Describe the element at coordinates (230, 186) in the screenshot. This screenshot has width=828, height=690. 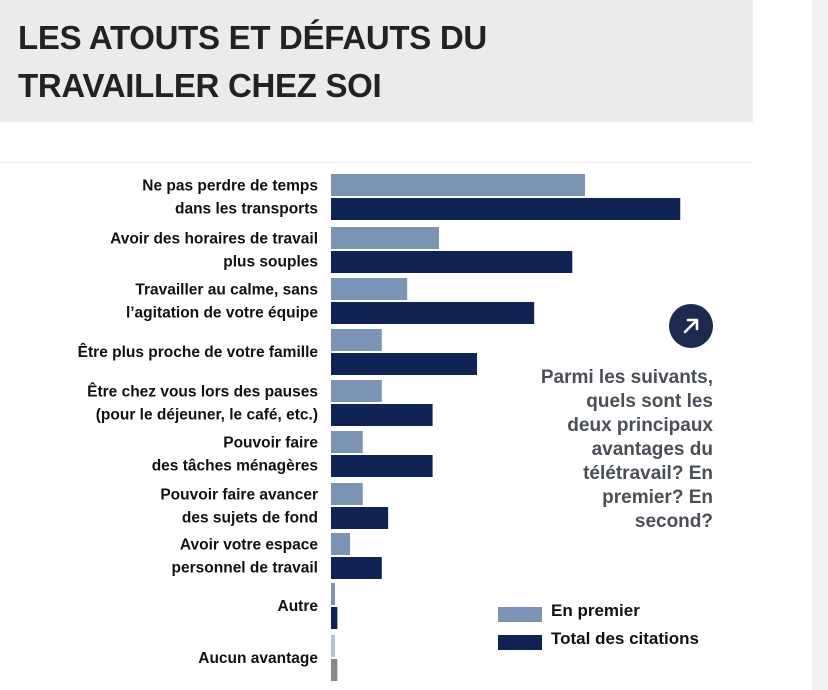
I see `category-label-line: Ne pas perdre de temps` at that location.